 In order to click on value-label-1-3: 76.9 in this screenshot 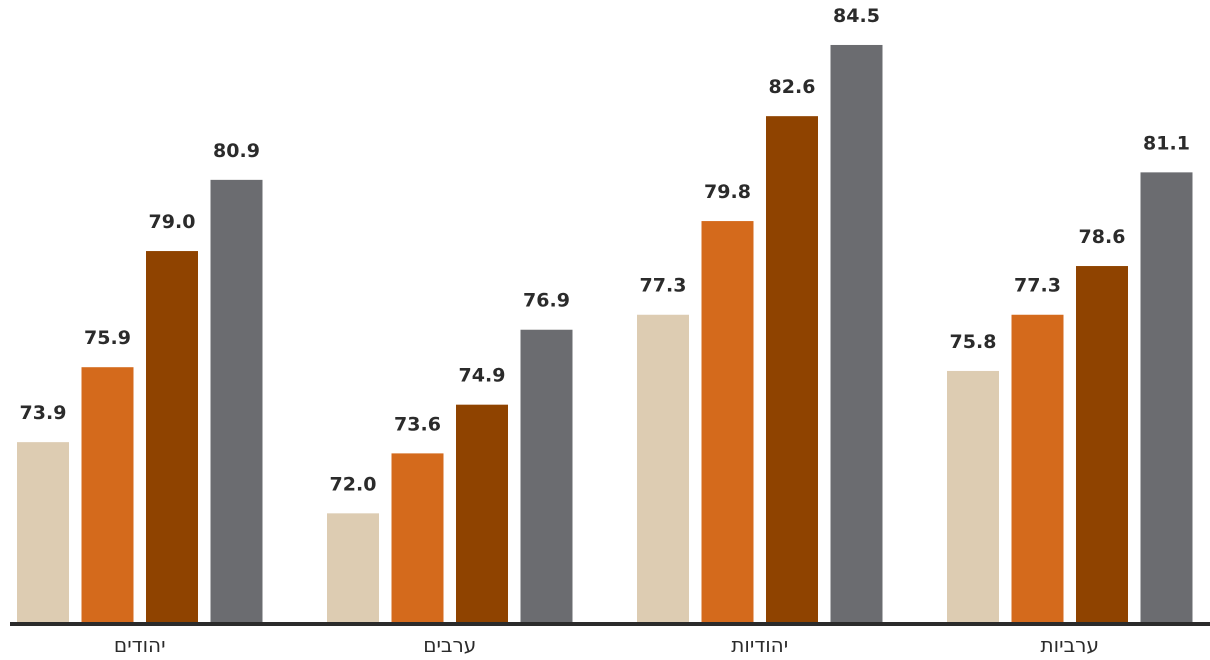, I will do `click(546, 301)`.